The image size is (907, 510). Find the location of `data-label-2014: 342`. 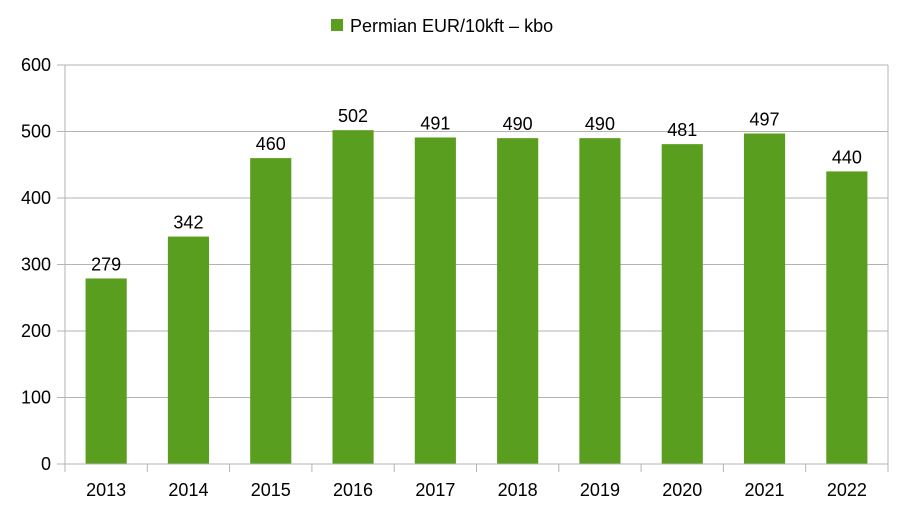

data-label-2014: 342 is located at coordinates (188, 223).